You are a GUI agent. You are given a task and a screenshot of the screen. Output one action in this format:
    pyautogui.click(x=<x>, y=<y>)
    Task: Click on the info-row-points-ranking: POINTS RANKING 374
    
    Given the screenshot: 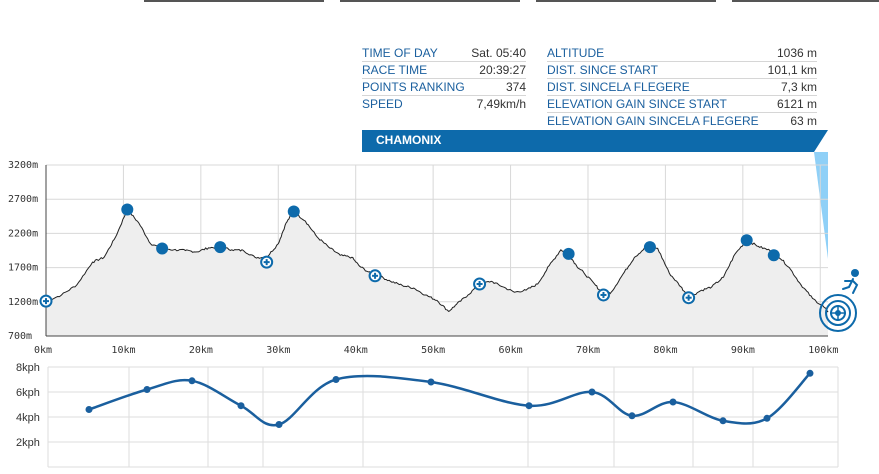 What is the action you would take?
    pyautogui.click(x=444, y=87)
    